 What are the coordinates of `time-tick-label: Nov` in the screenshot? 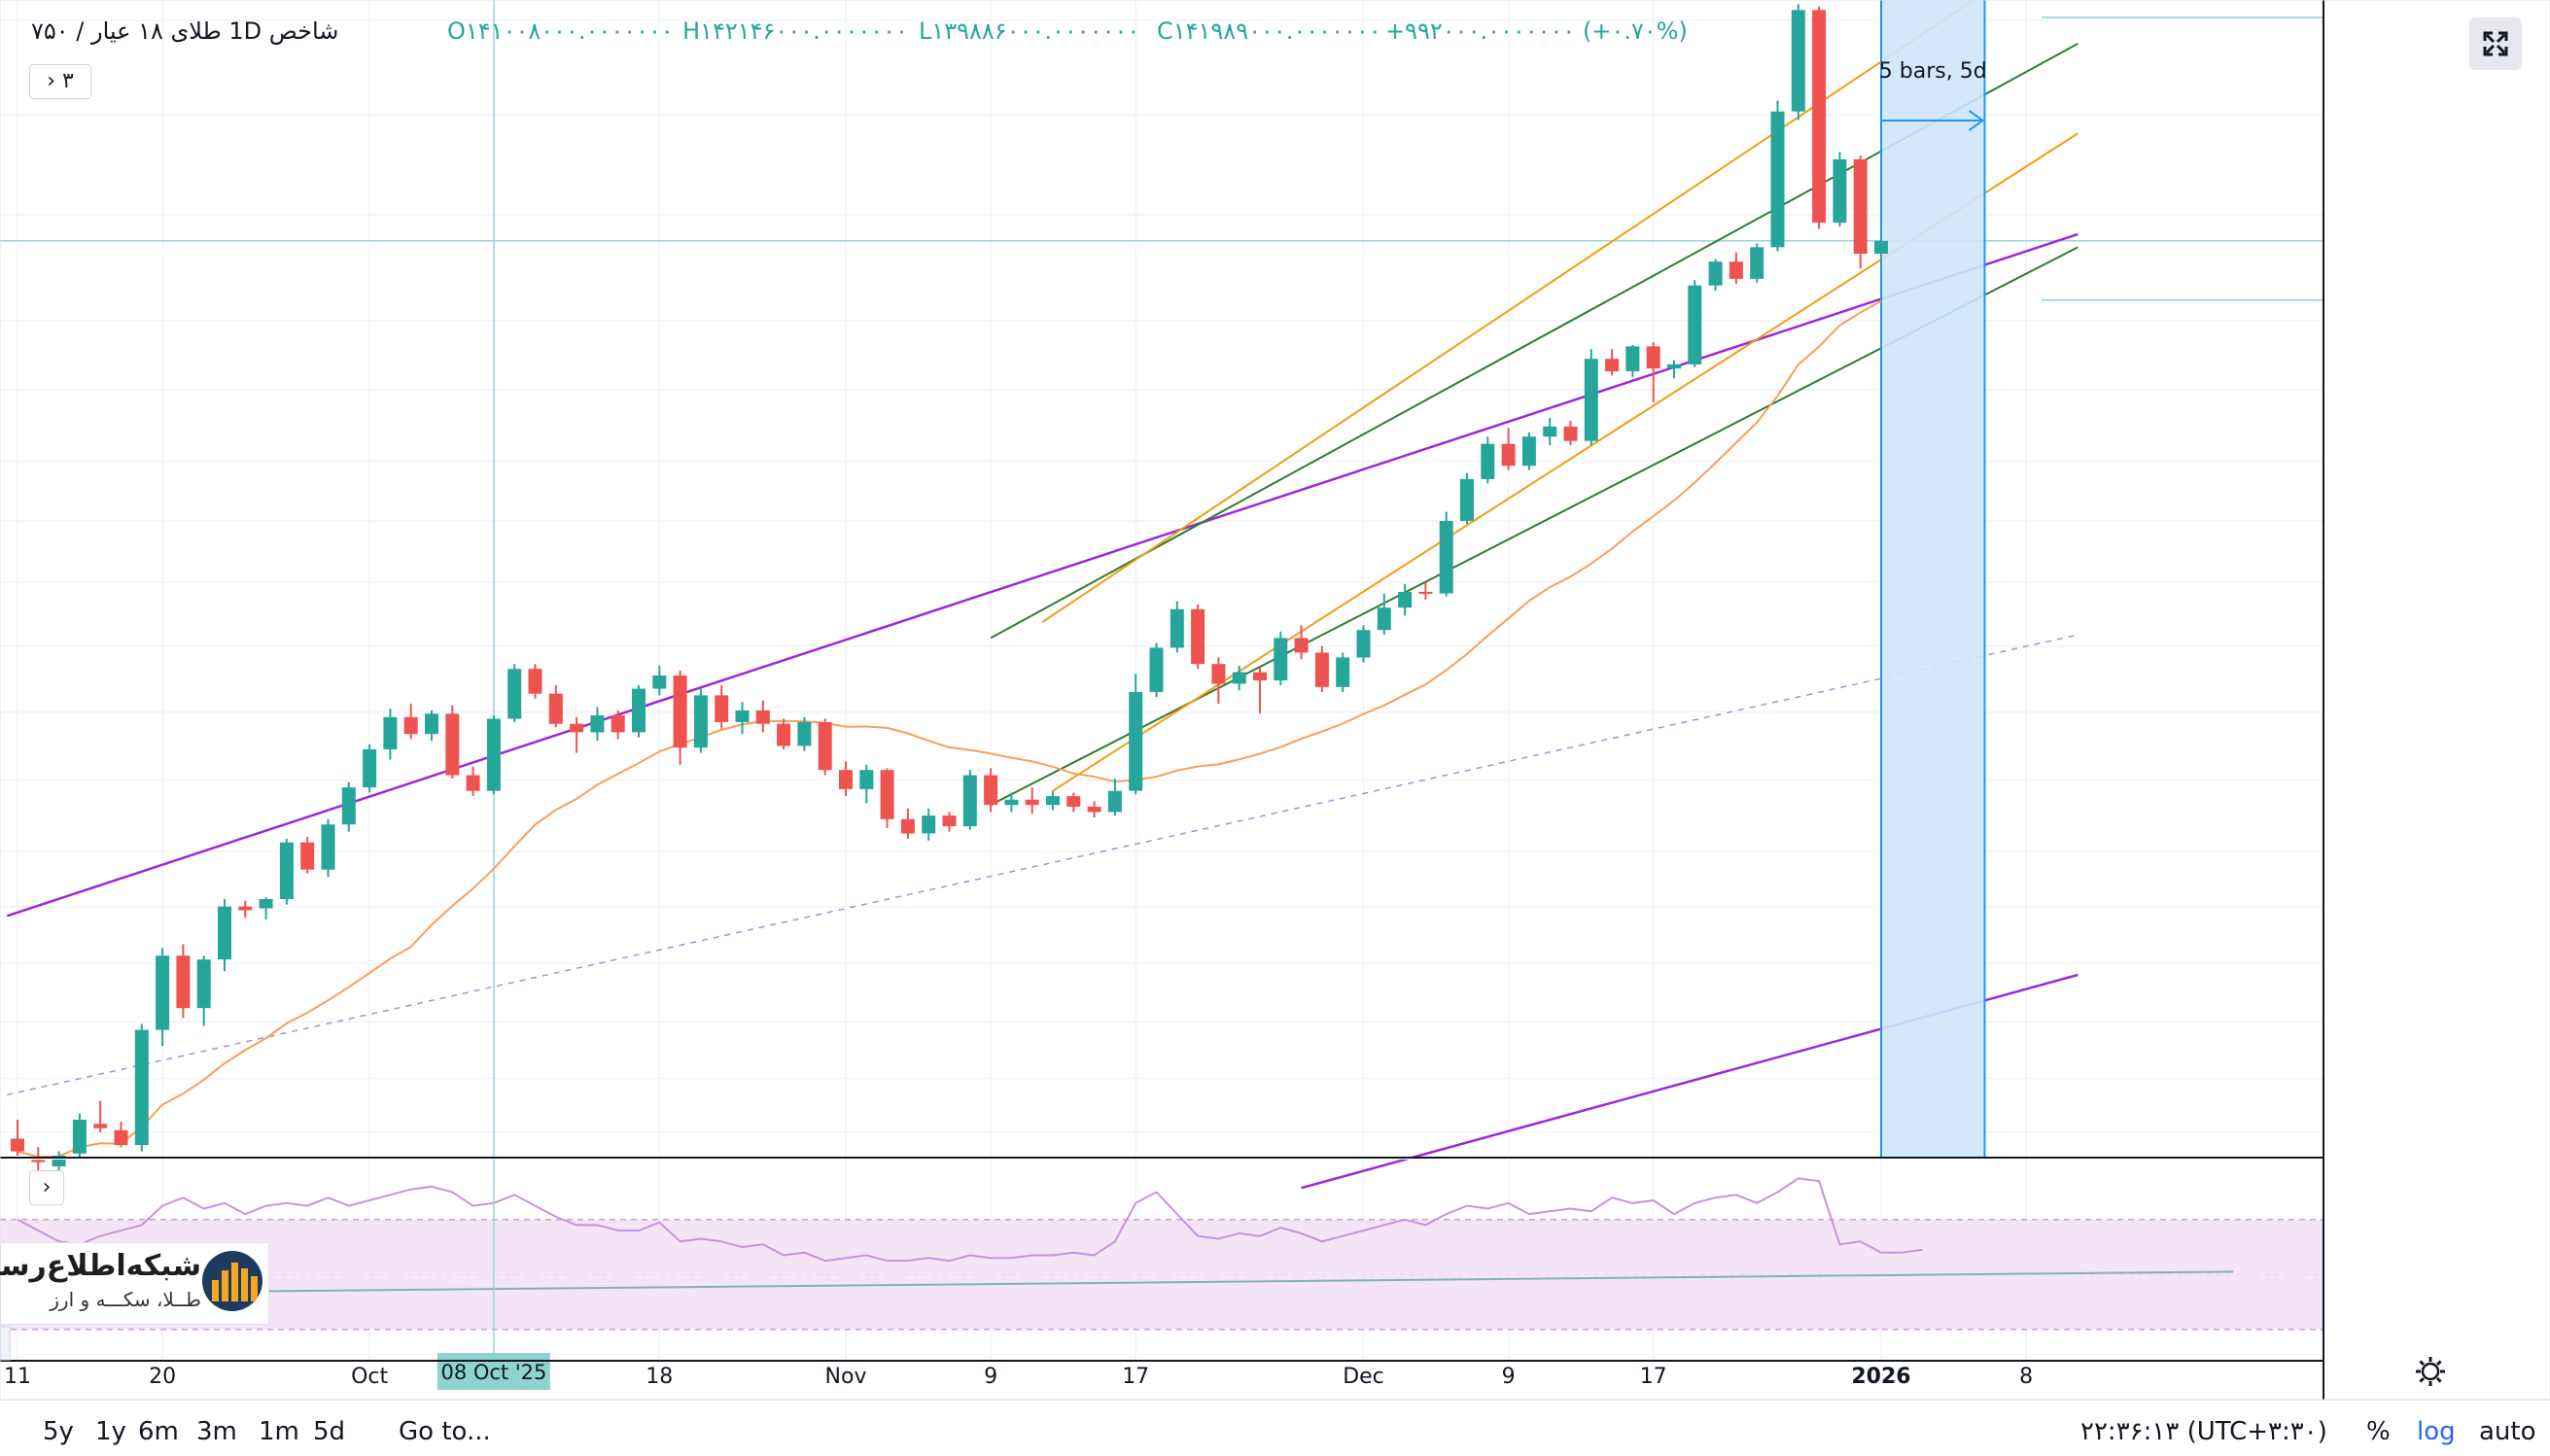 It's located at (846, 1377).